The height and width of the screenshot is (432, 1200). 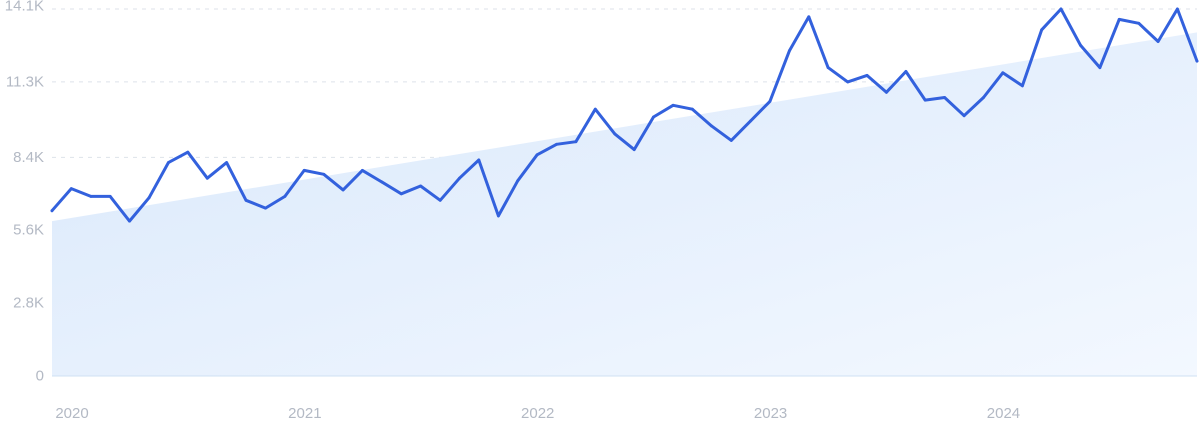 I want to click on x-tick-label: 2021, so click(x=304, y=413).